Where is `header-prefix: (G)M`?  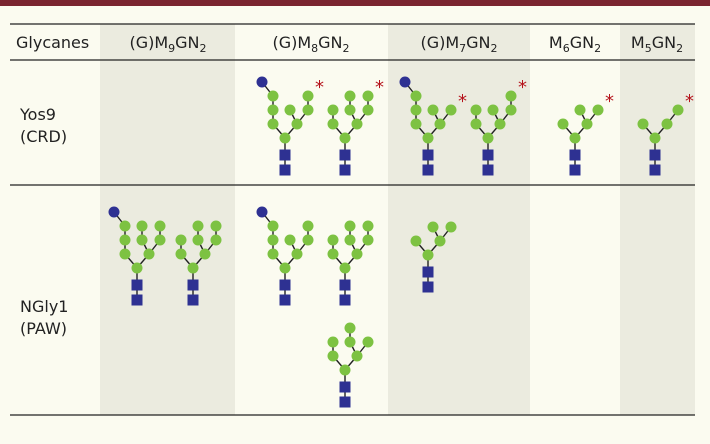 header-prefix: (G)M is located at coordinates (439, 42).